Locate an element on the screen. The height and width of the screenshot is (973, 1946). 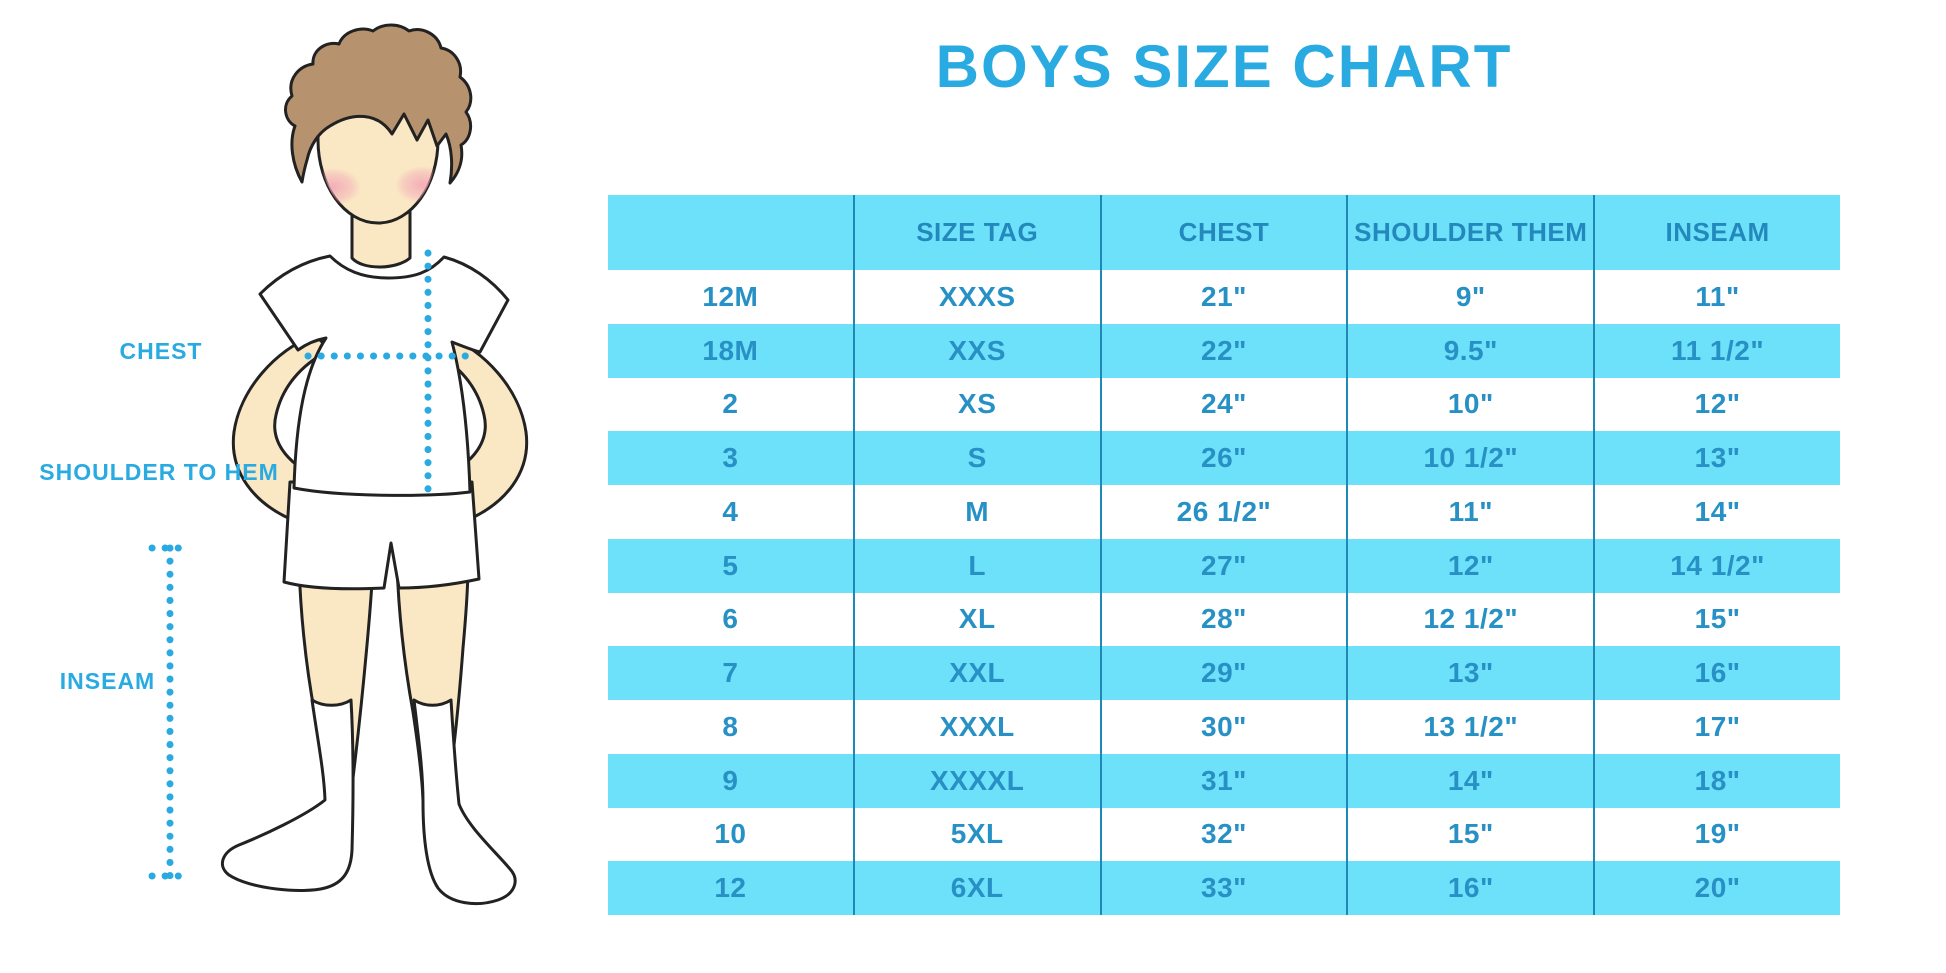
table-cell: 22" is located at coordinates (1223, 350).